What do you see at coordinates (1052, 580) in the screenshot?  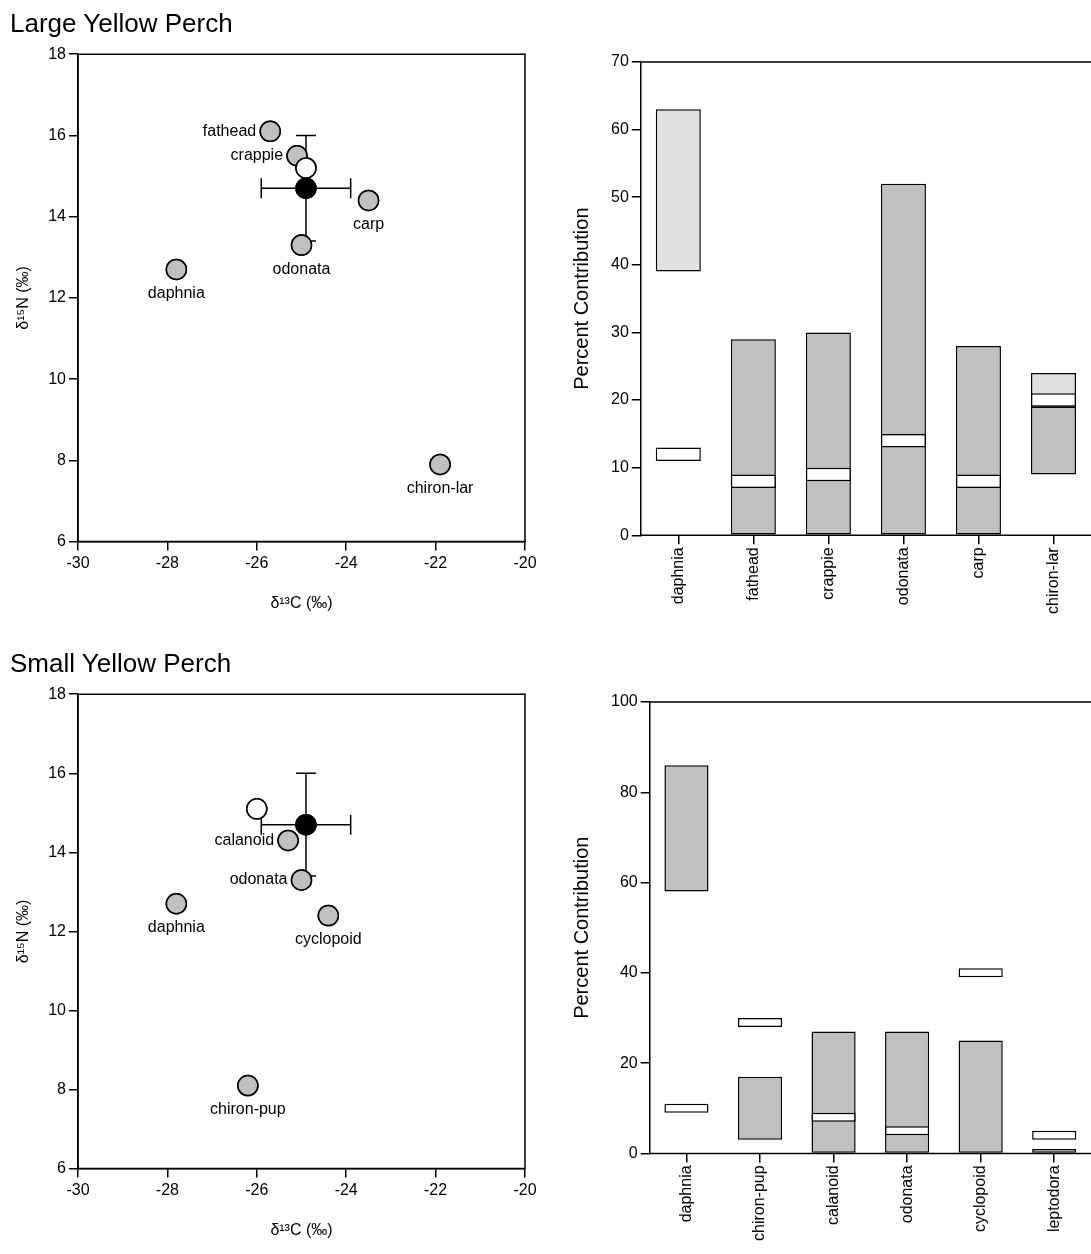 I see `x-tick-label: chiron-lar` at bounding box center [1052, 580].